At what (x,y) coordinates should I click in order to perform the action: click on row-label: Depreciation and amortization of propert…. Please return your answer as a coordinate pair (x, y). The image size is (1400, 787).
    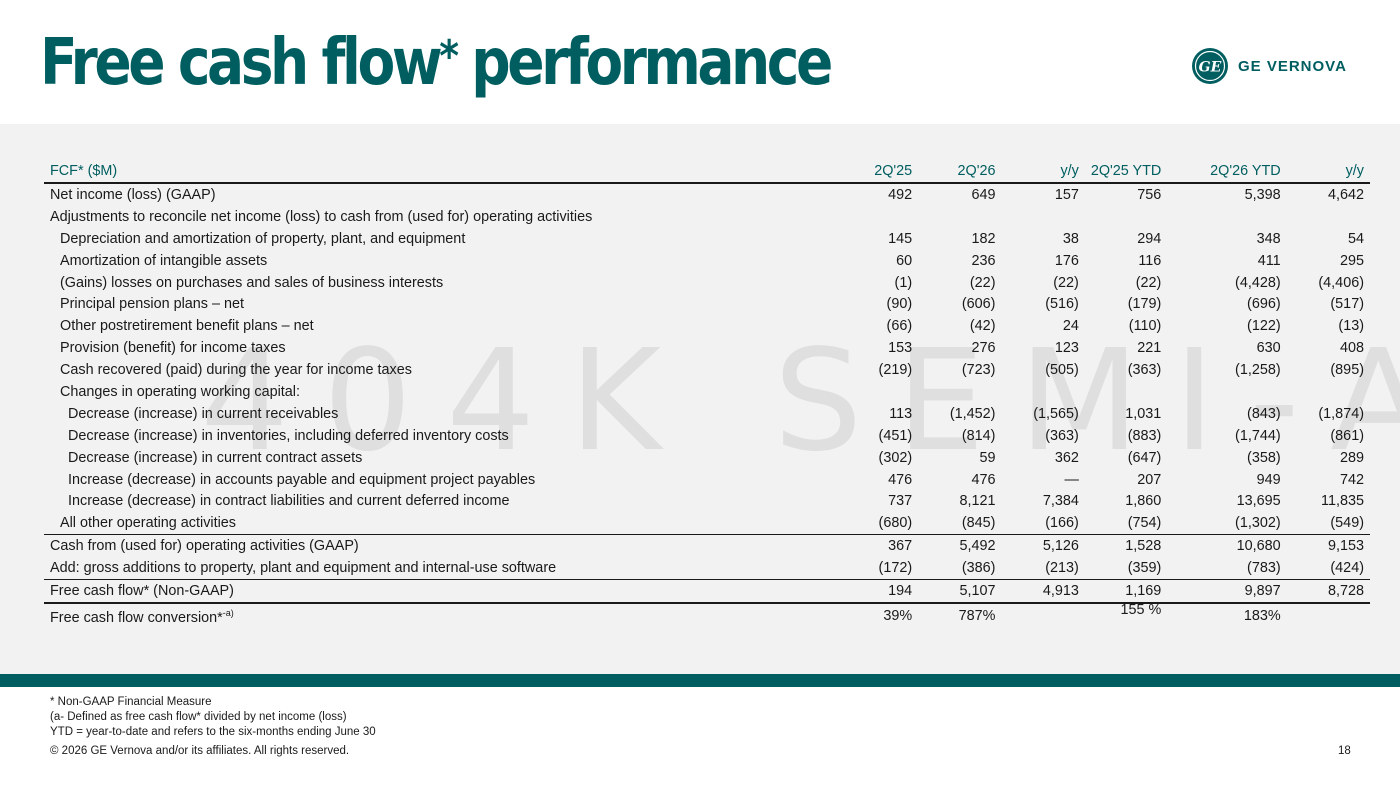
    Looking at the image, I should click on (263, 238).